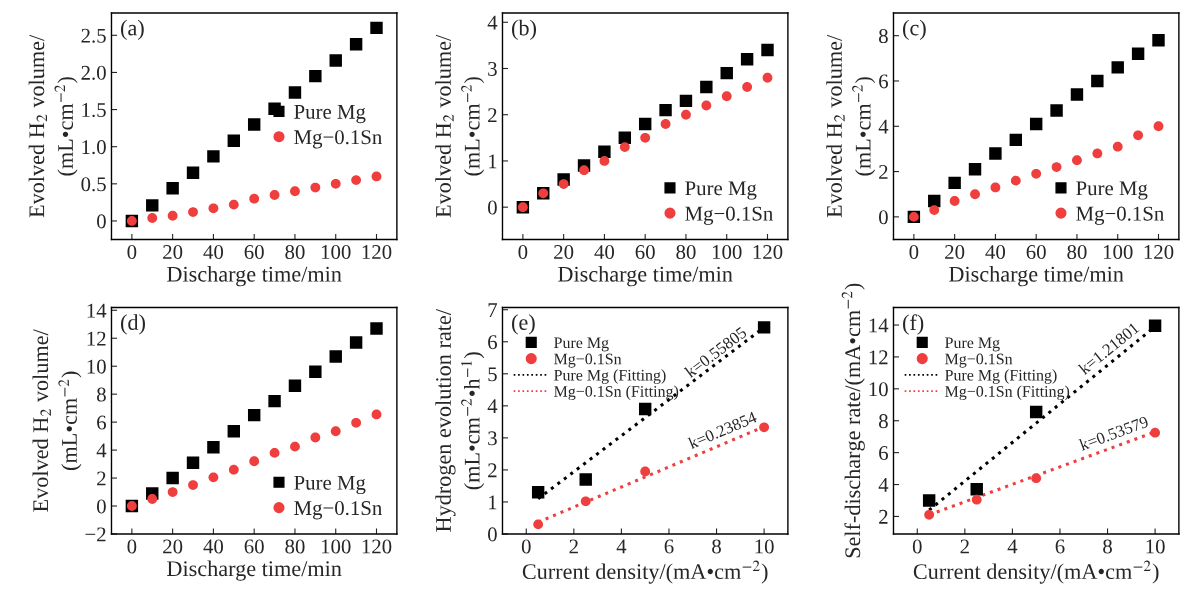 The image size is (1186, 592). What do you see at coordinates (94, 110) in the screenshot?
I see `y-tick-label: 1.5` at bounding box center [94, 110].